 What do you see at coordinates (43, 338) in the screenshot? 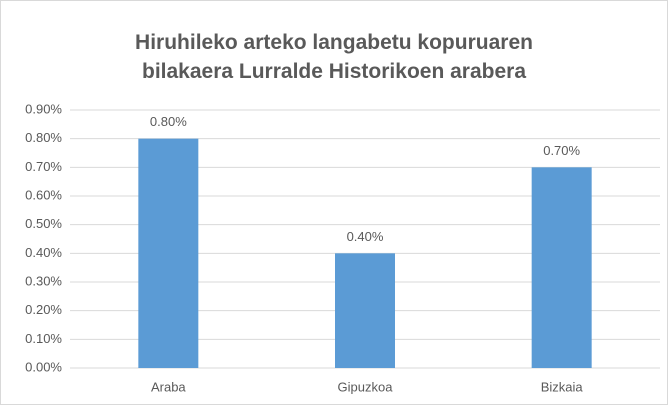
I see `y-tick-label: 0.10%` at bounding box center [43, 338].